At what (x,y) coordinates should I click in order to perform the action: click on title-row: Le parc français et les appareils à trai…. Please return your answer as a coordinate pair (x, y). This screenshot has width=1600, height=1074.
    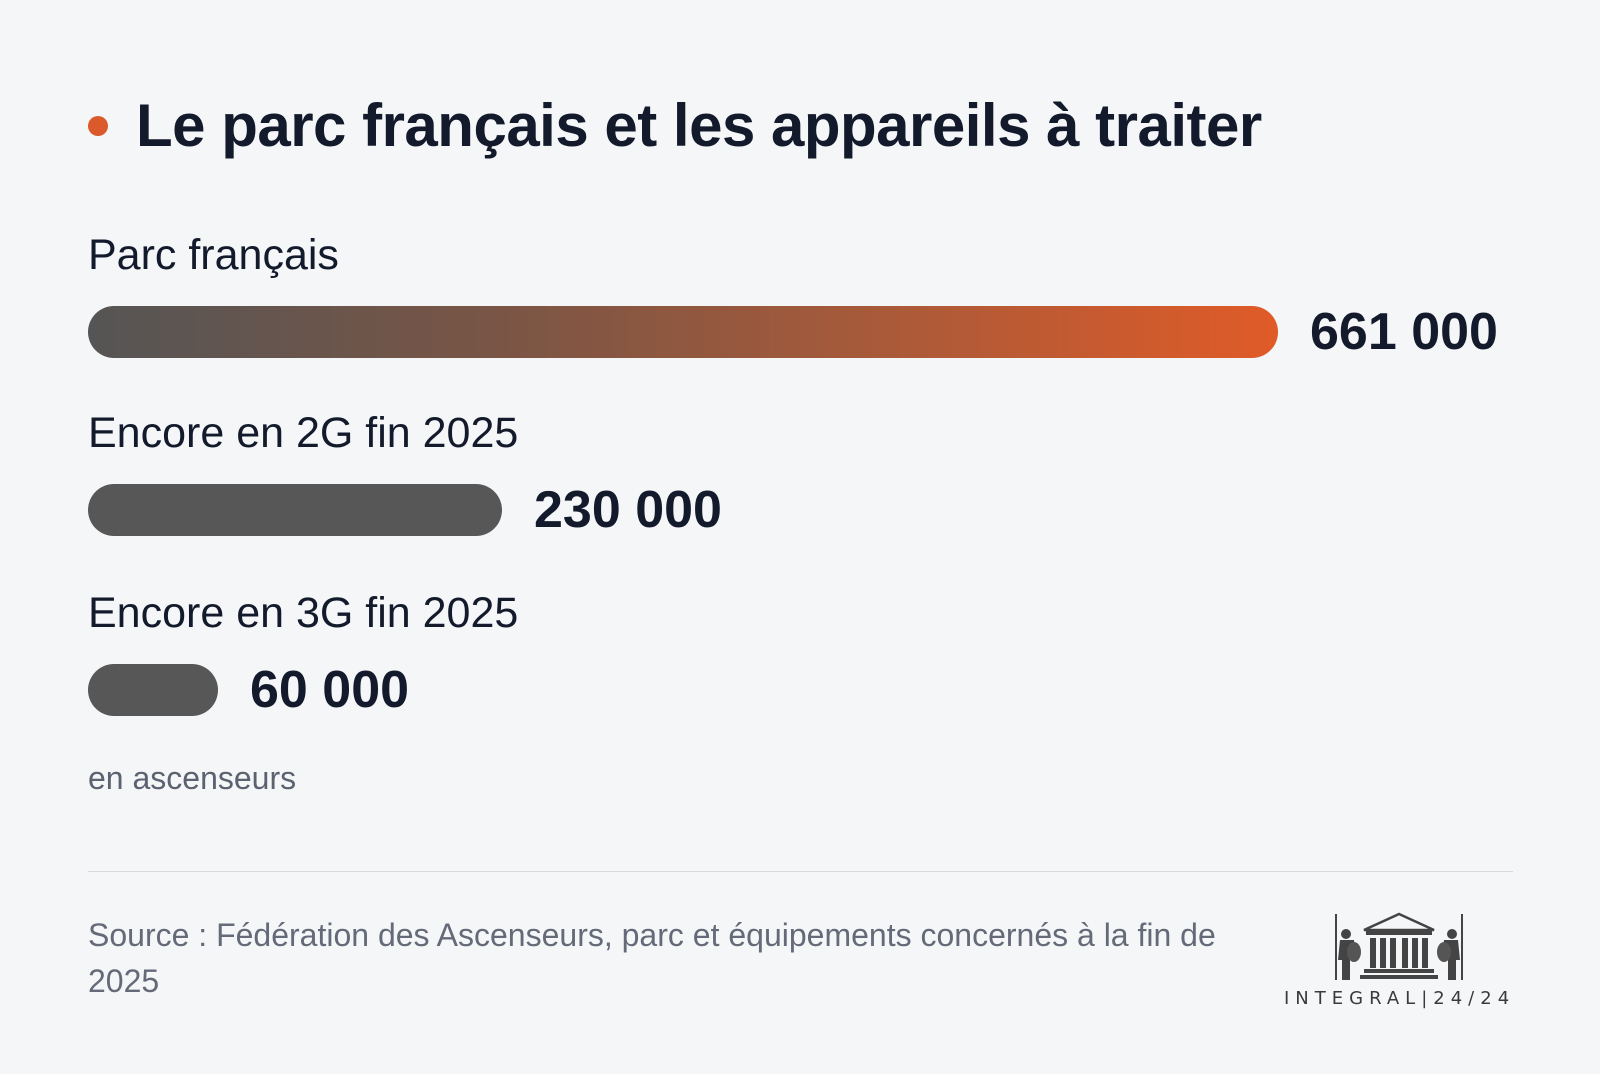
    Looking at the image, I should click on (675, 126).